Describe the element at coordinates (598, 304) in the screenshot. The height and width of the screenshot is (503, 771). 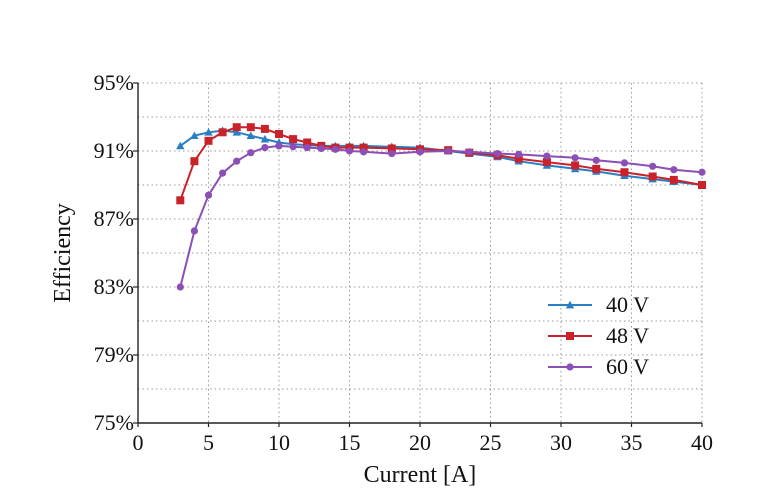
I see `legend-entry: 40 V` at that location.